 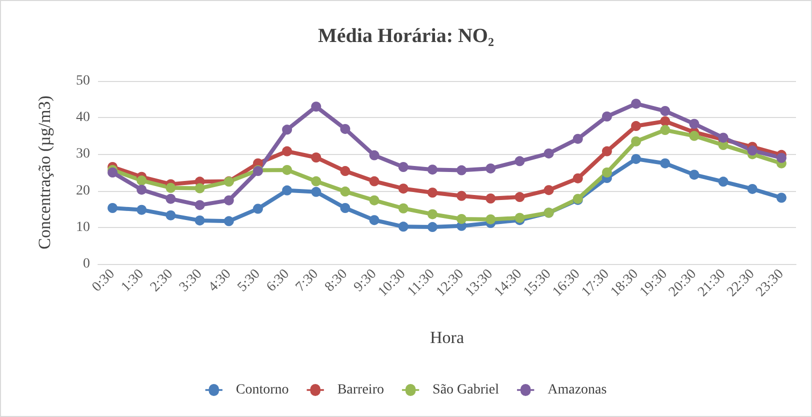 I want to click on y-tick-label: 0, so click(x=86, y=264).